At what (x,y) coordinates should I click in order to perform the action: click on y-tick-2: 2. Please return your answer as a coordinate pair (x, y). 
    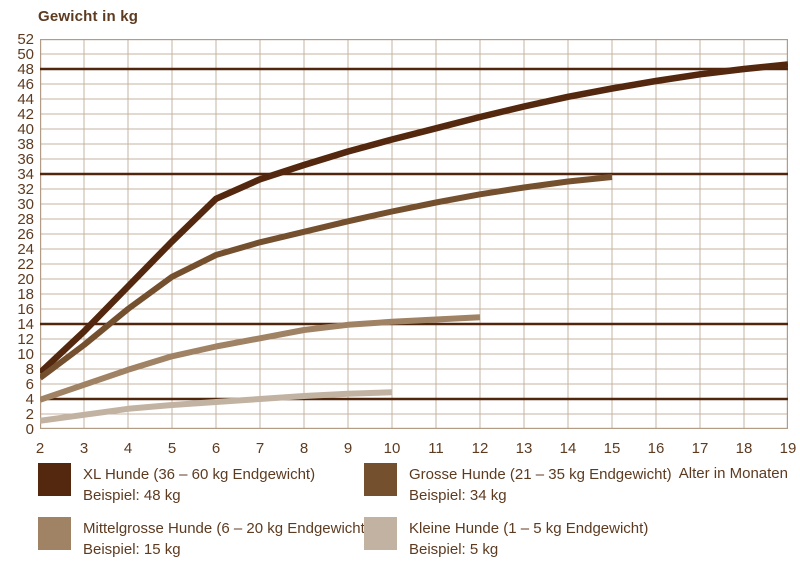
    Looking at the image, I should click on (29, 414).